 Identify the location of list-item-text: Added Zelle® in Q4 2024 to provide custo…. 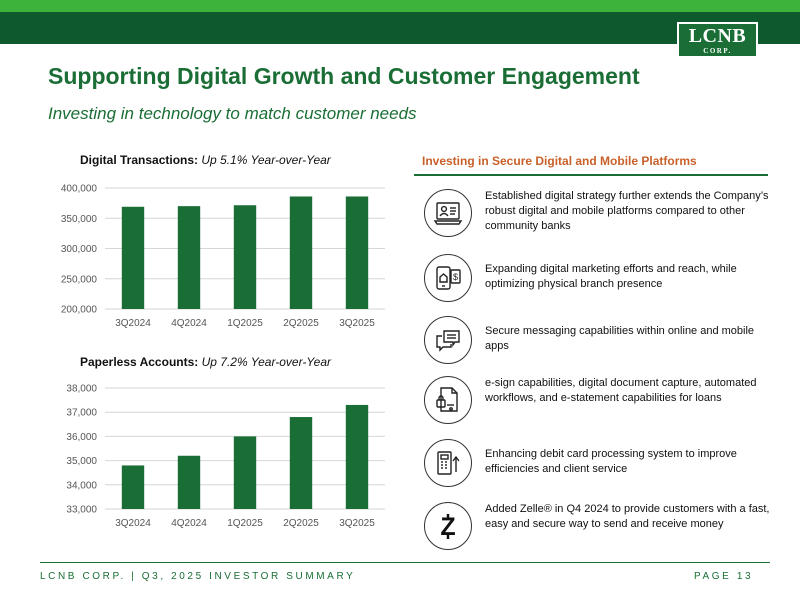
(627, 516).